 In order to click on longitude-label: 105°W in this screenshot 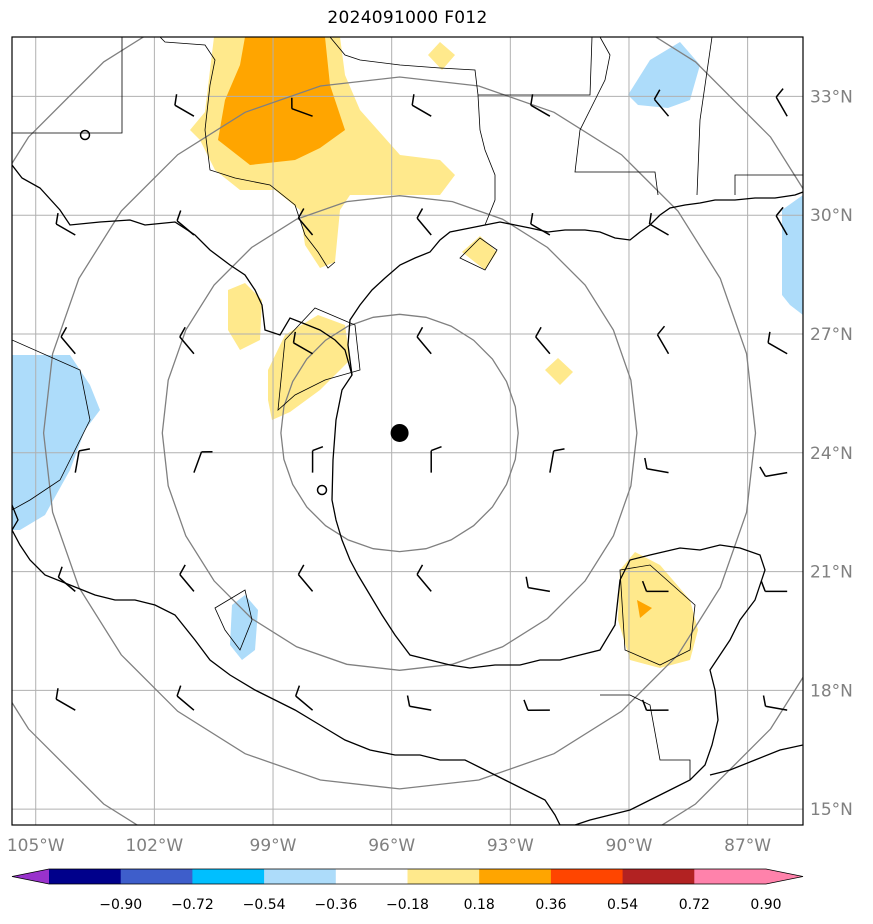, I will do `click(36, 846)`.